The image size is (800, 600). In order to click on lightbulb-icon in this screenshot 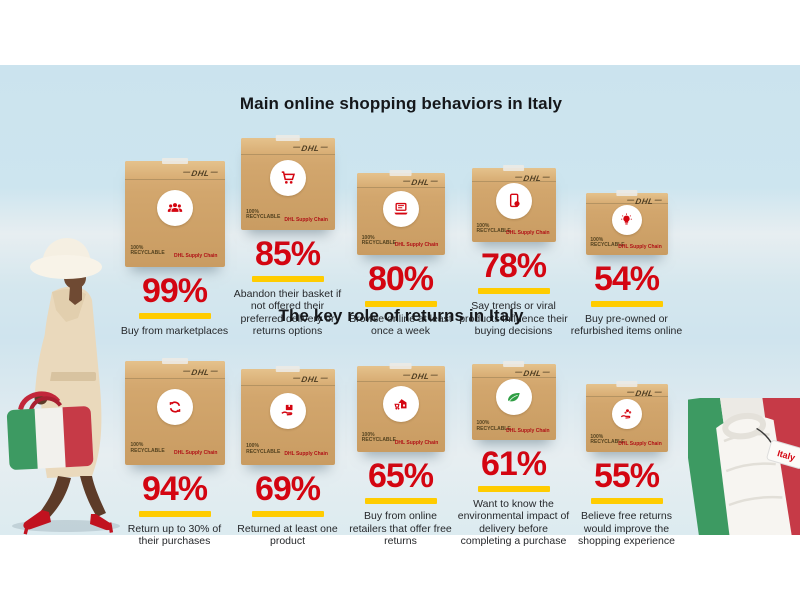, I will do `click(626, 220)`.